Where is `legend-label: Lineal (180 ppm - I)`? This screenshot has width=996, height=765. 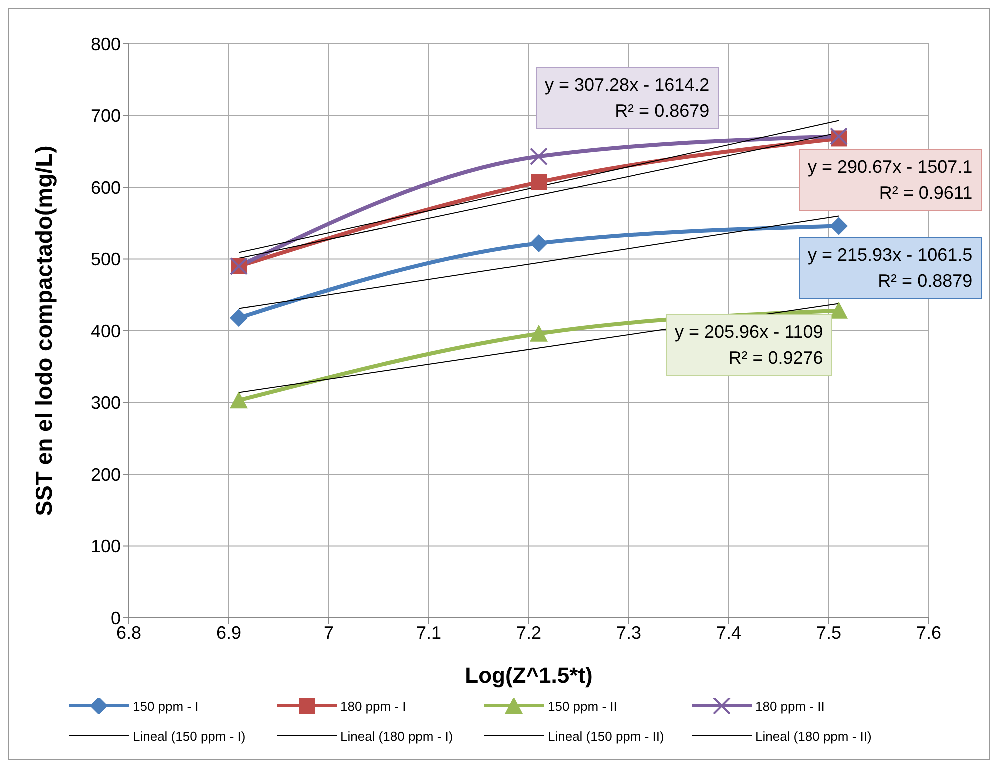 legend-label: Lineal (180 ppm - I) is located at coordinates (397, 736).